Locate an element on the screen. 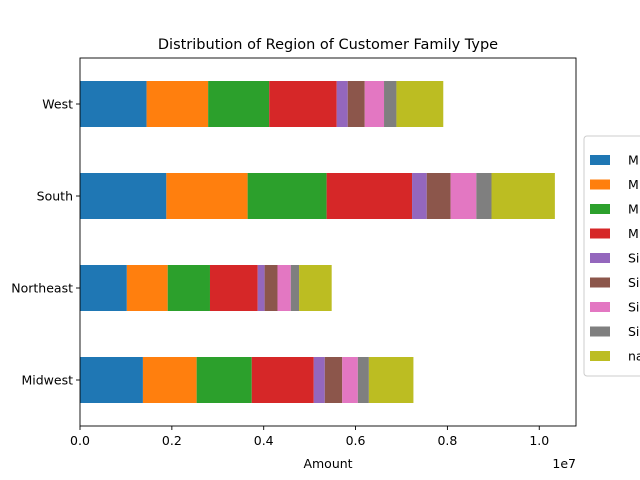  x-tick-label: 0.8 is located at coordinates (447, 440).